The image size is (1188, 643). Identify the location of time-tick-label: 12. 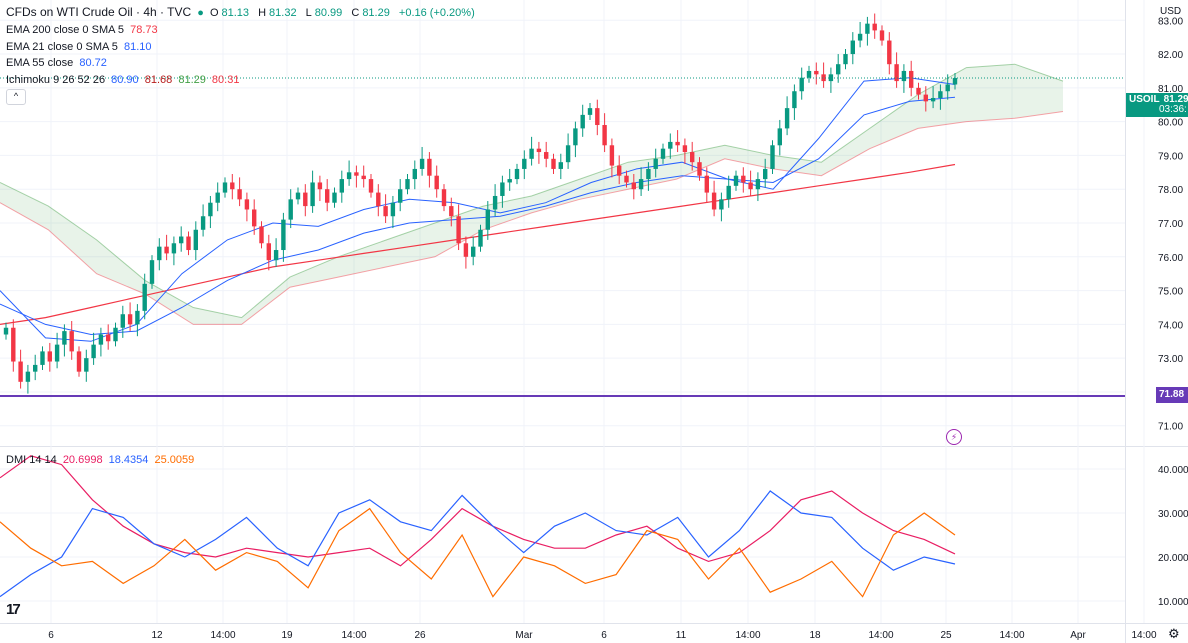
(157, 635).